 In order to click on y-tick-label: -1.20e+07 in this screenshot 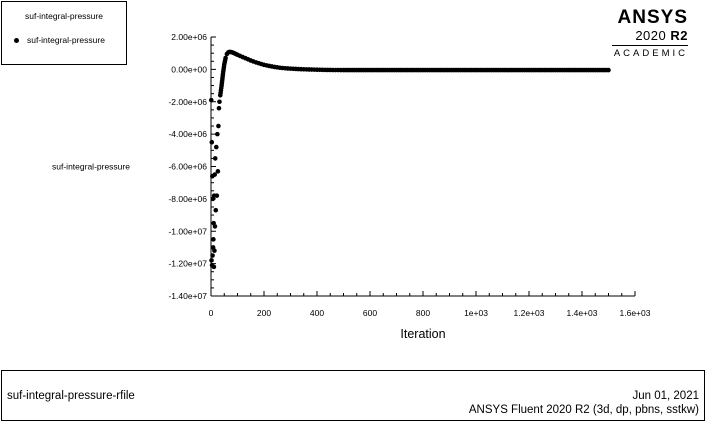, I will do `click(187, 264)`.